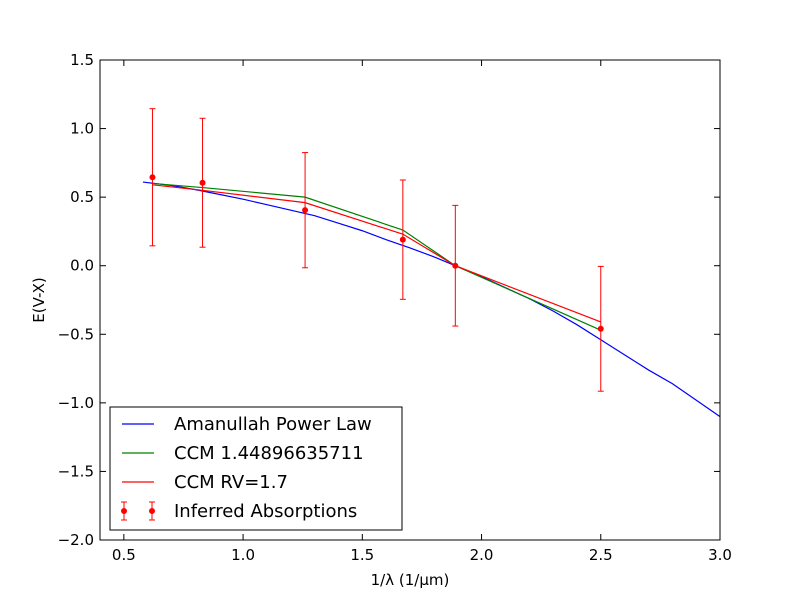 This screenshot has width=800, height=600. What do you see at coordinates (82, 266) in the screenshot?
I see `y-tick-label: 0.0` at bounding box center [82, 266].